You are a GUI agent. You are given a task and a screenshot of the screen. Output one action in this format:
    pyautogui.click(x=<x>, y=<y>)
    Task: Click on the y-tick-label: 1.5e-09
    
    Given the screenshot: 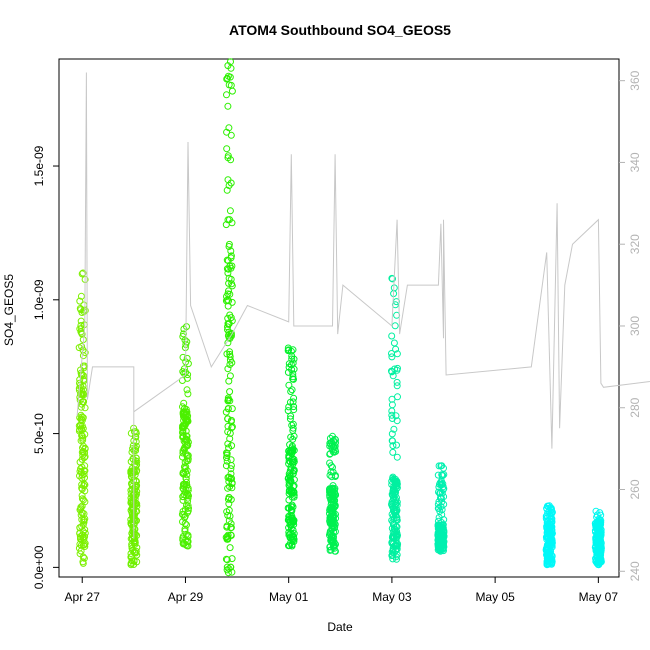 What is the action you would take?
    pyautogui.click(x=39, y=165)
    